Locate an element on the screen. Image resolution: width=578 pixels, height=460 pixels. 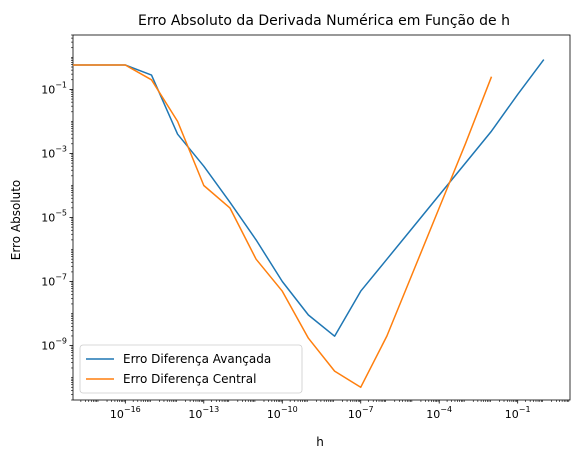
legend-box is located at coordinates (191, 369).